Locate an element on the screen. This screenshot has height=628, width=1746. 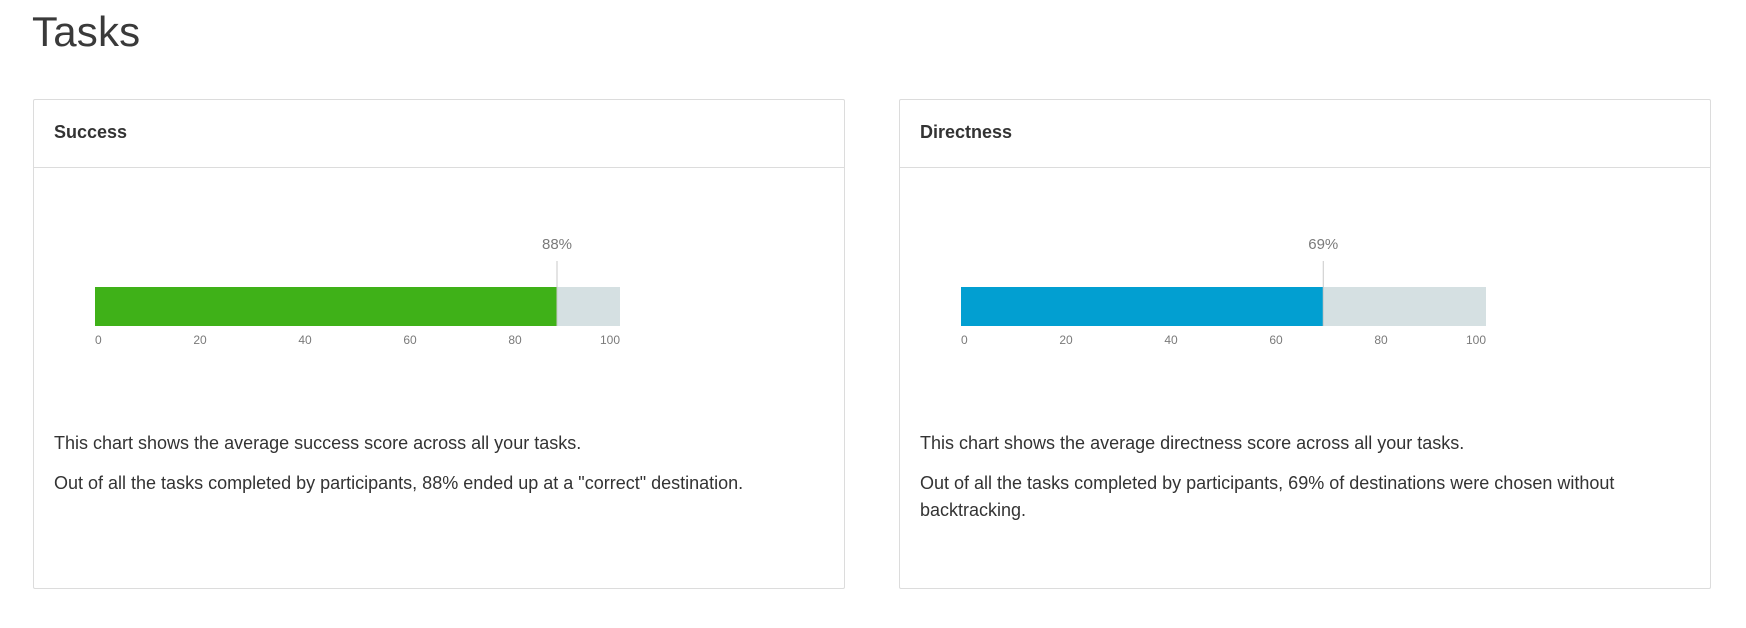
directness-chart-svg: 69% 0 20 40 60 80 100 is located at coordinates (1223, 291).